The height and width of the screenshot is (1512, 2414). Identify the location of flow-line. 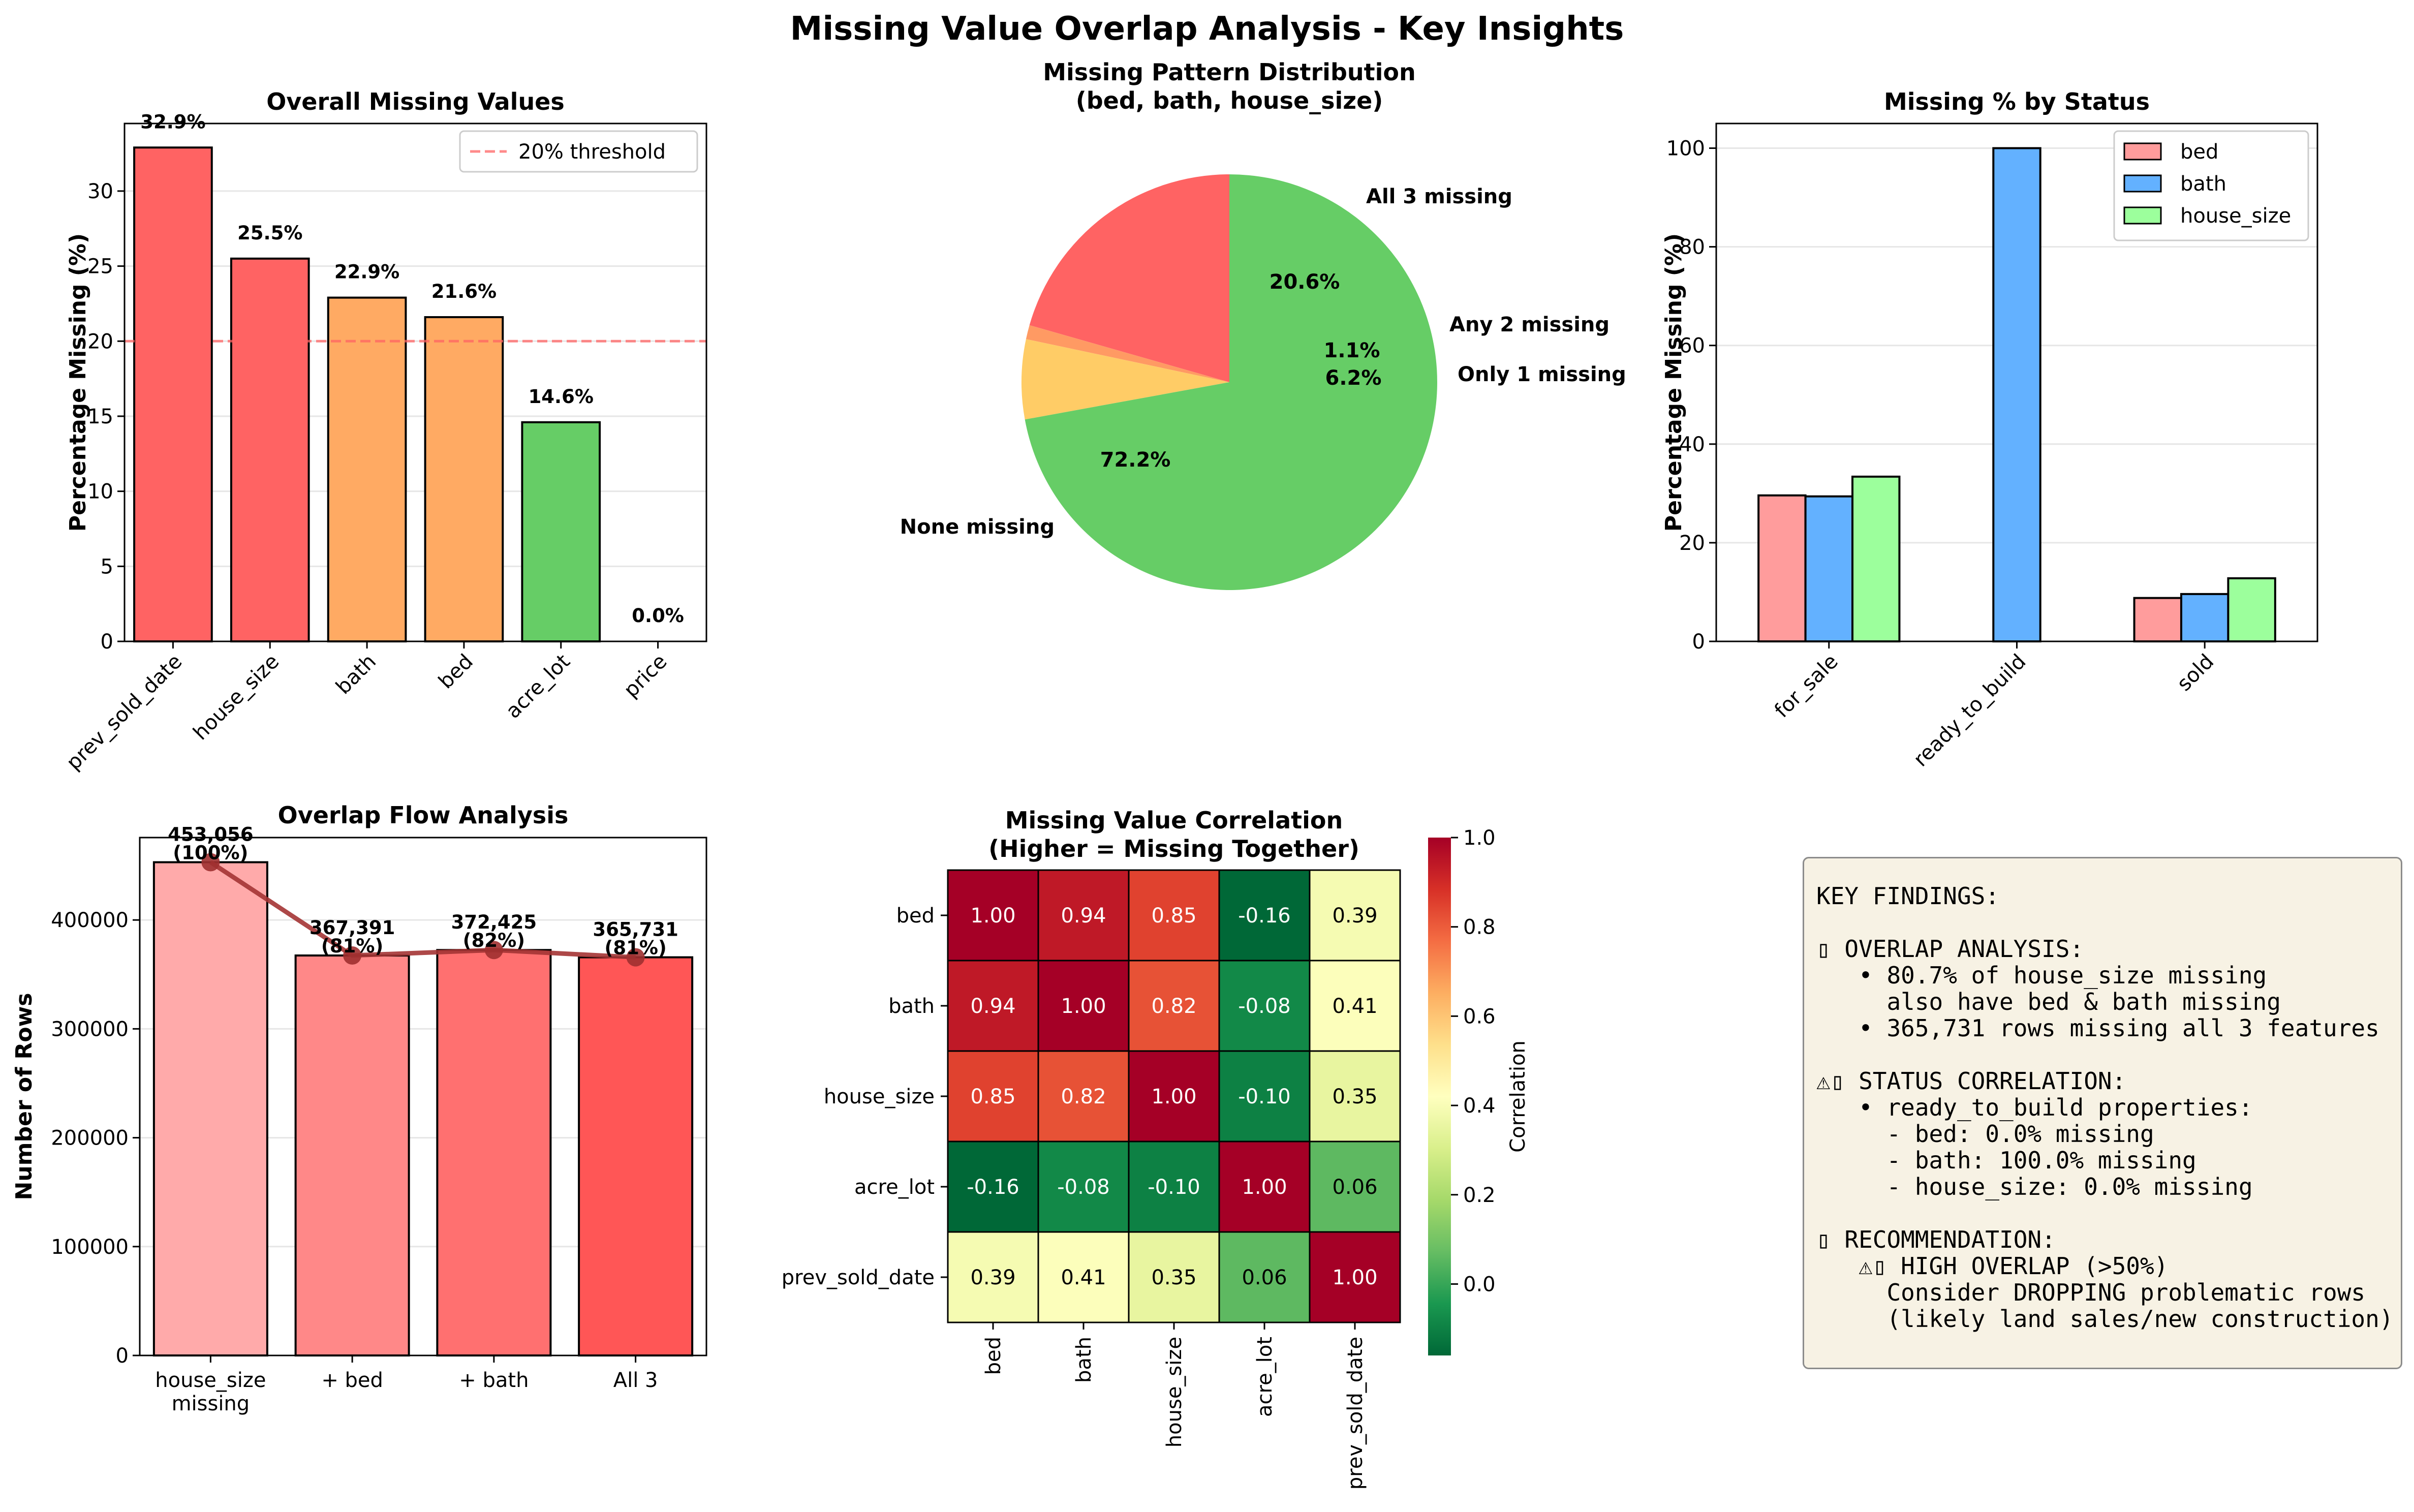
(422, 910).